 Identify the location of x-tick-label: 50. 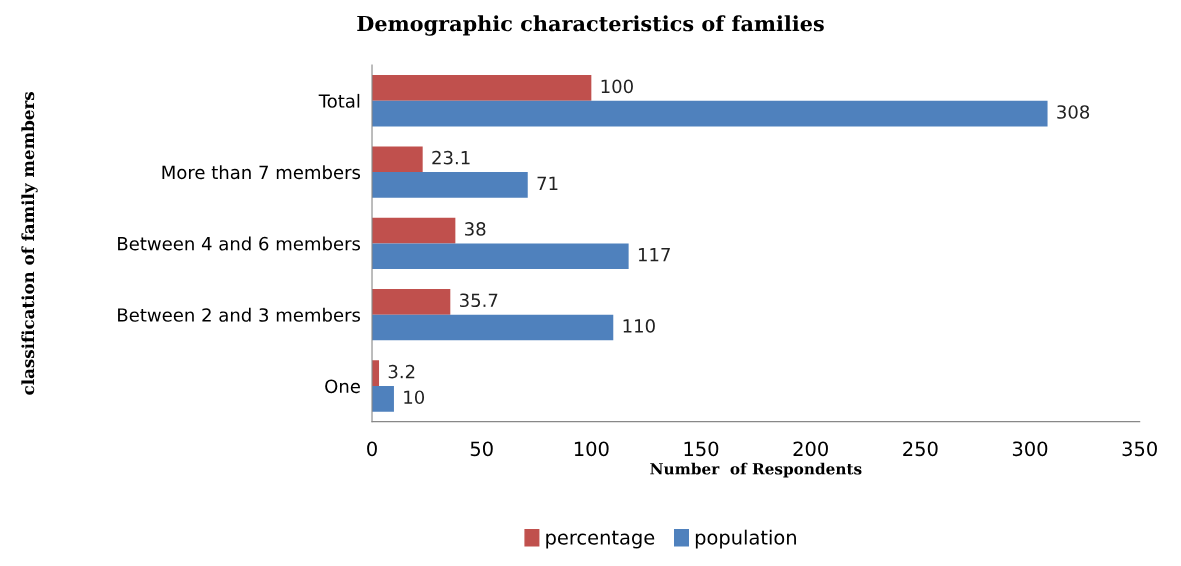
(481, 449).